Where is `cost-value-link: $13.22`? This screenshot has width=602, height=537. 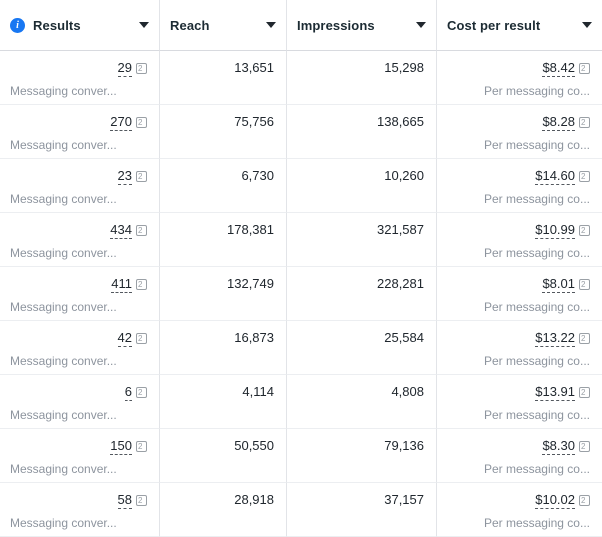 cost-value-link: $13.22 is located at coordinates (555, 338).